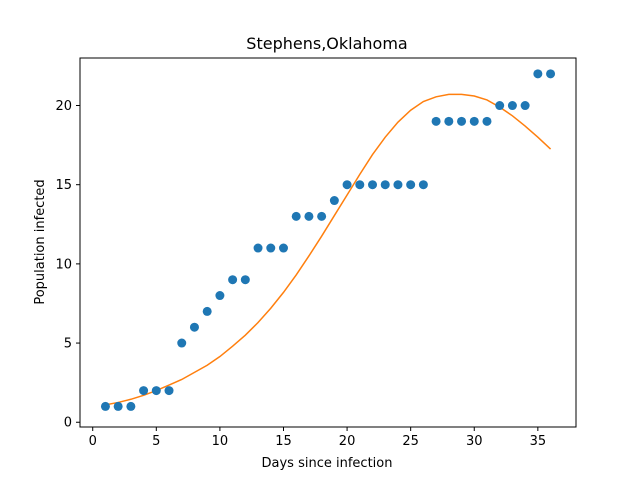 The height and width of the screenshot is (480, 640). Describe the element at coordinates (63, 264) in the screenshot. I see `y-tick-label: 10` at that location.